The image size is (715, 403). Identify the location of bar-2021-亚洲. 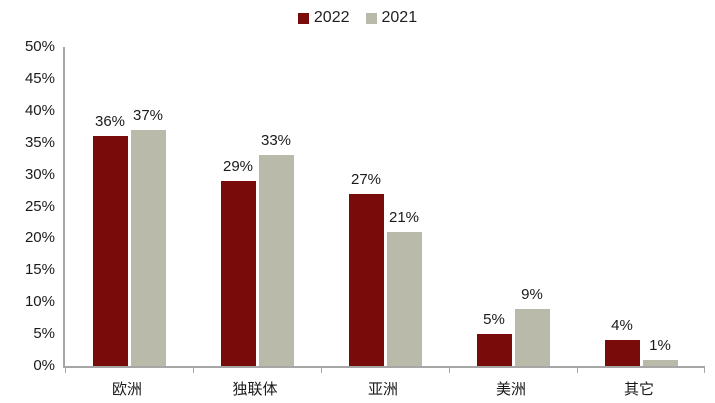
(404, 299).